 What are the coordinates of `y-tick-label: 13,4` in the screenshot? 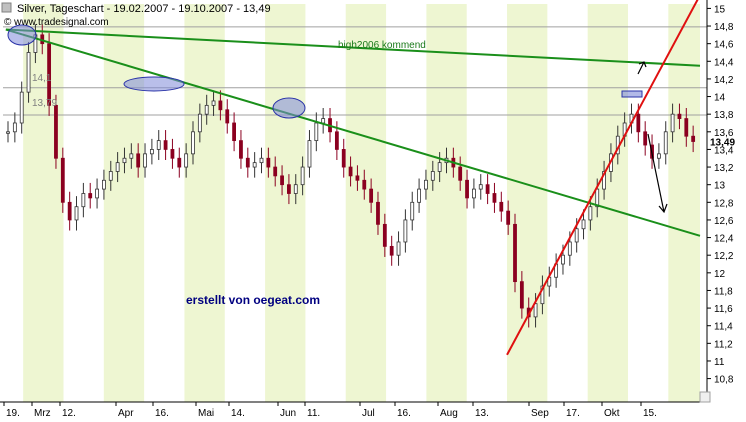 It's located at (724, 150).